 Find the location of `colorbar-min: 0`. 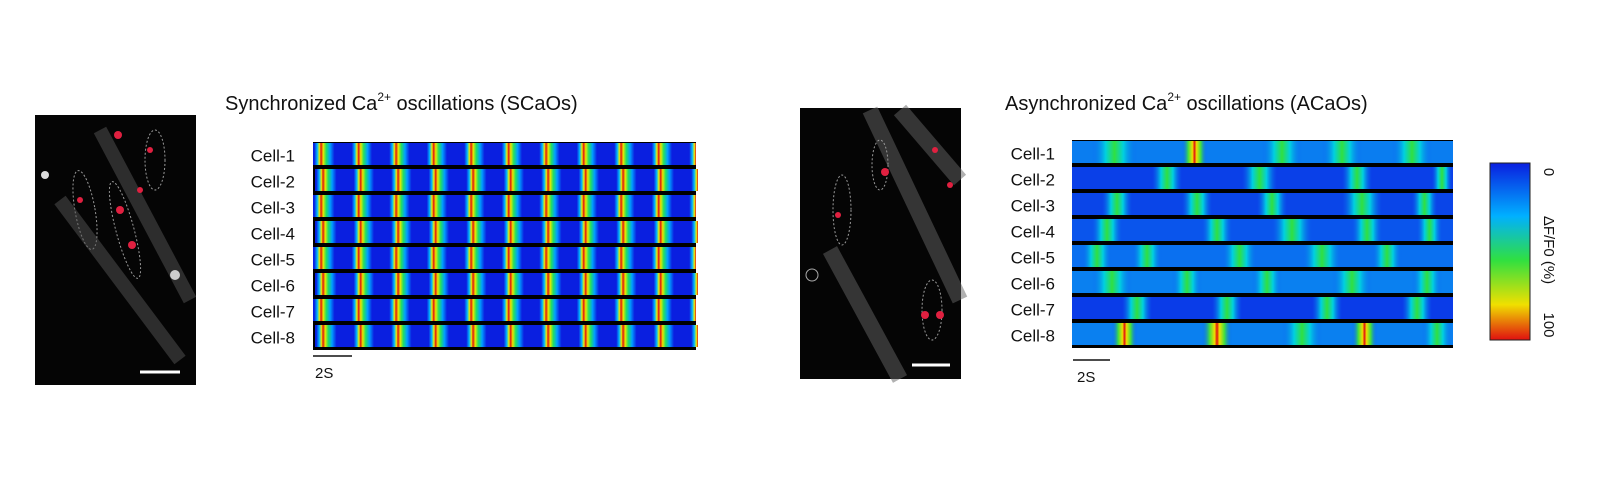

colorbar-min: 0 is located at coordinates (1548, 172).